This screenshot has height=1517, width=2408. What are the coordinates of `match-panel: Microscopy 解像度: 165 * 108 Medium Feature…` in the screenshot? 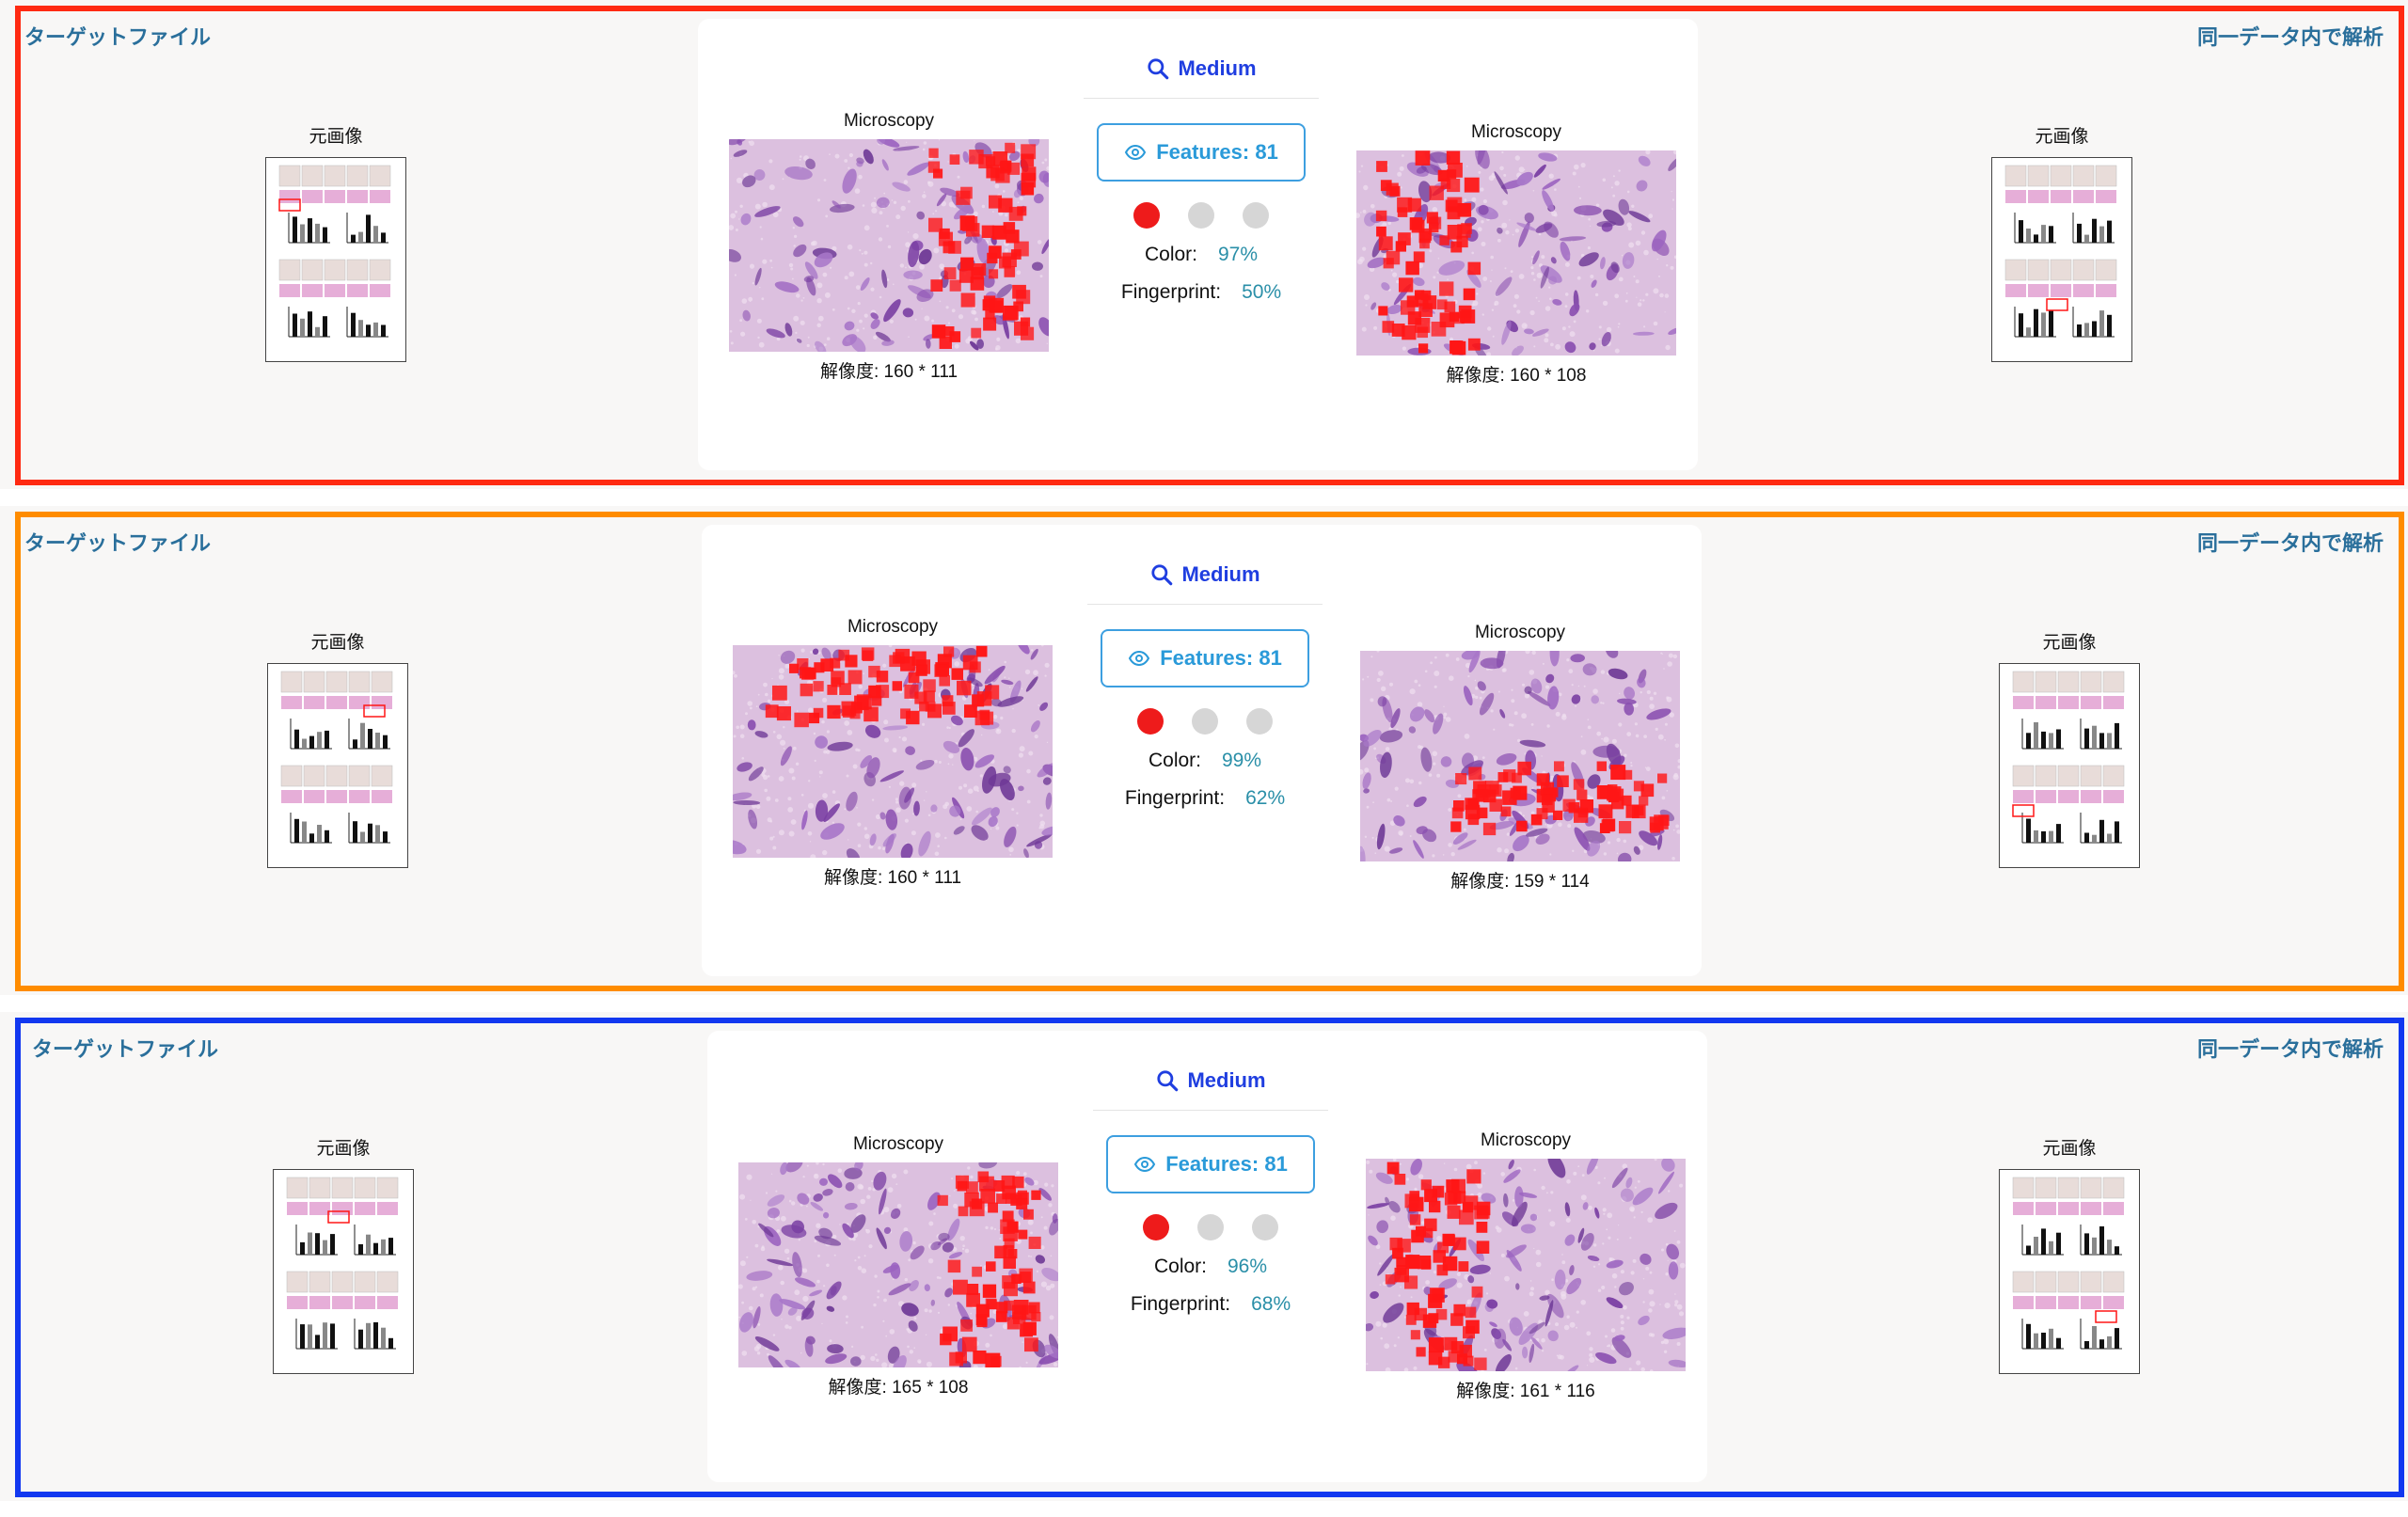 It's located at (1207, 1256).